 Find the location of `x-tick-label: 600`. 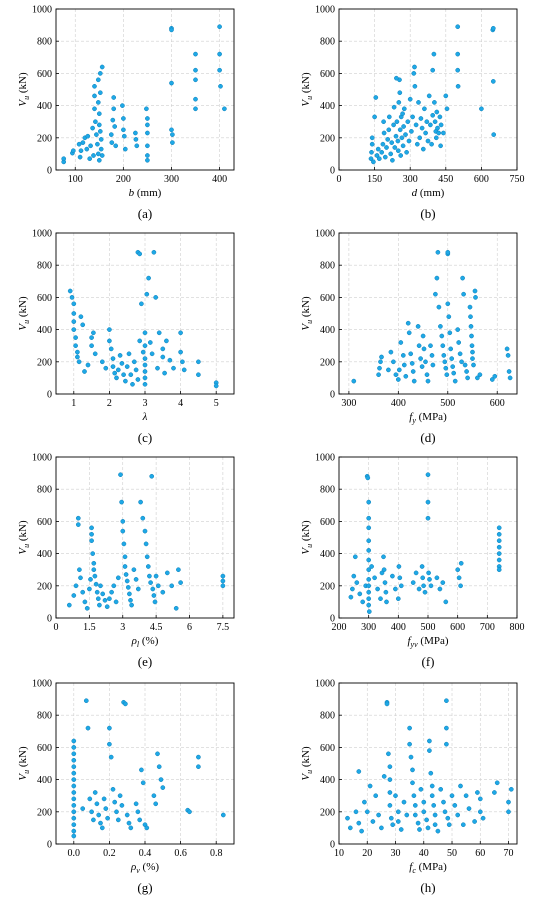

x-tick-label: 600 is located at coordinates (497, 403).